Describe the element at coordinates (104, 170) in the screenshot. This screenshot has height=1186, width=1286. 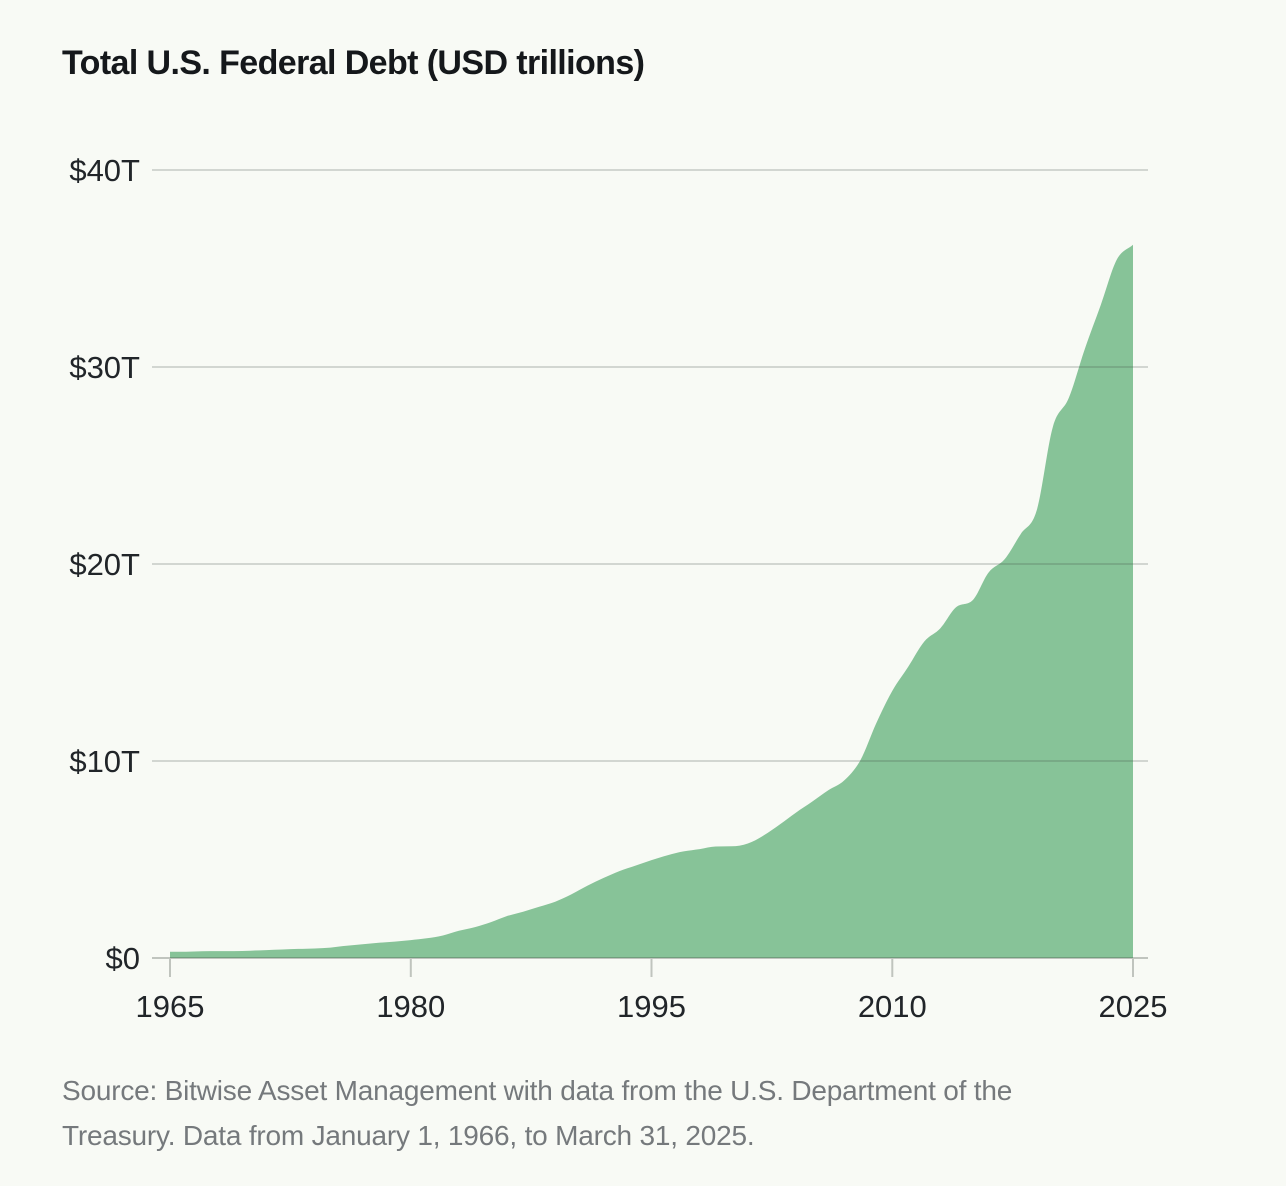
I see `y-tick-label-$40T: $40T` at that location.